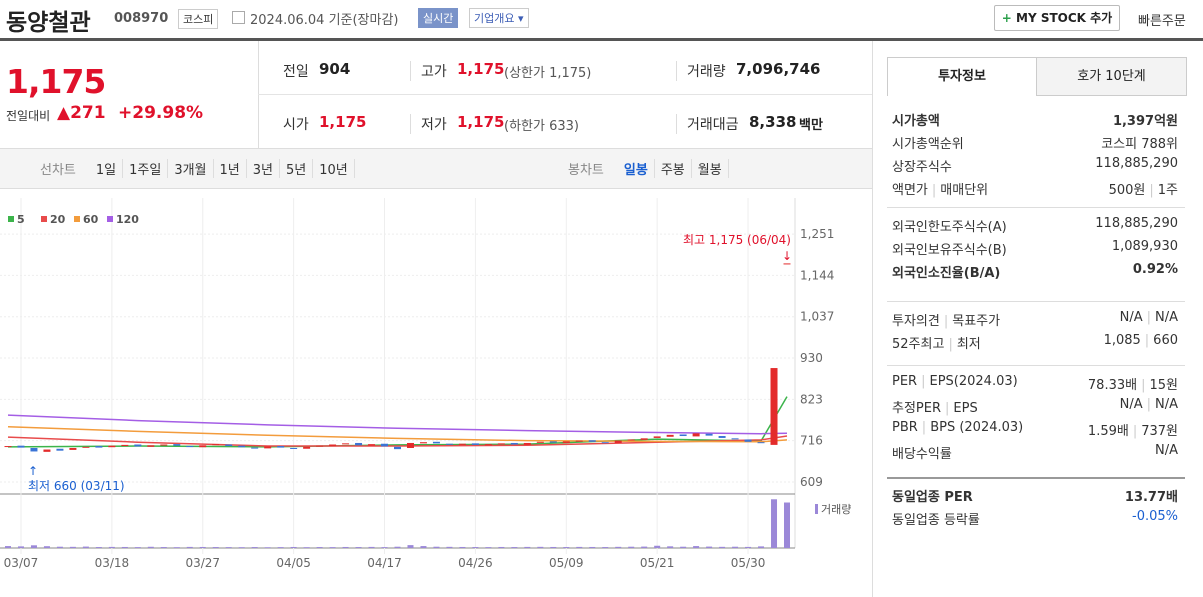  Describe the element at coordinates (701, 71) in the screenshot. I see `quote-label: 거래량` at that location.